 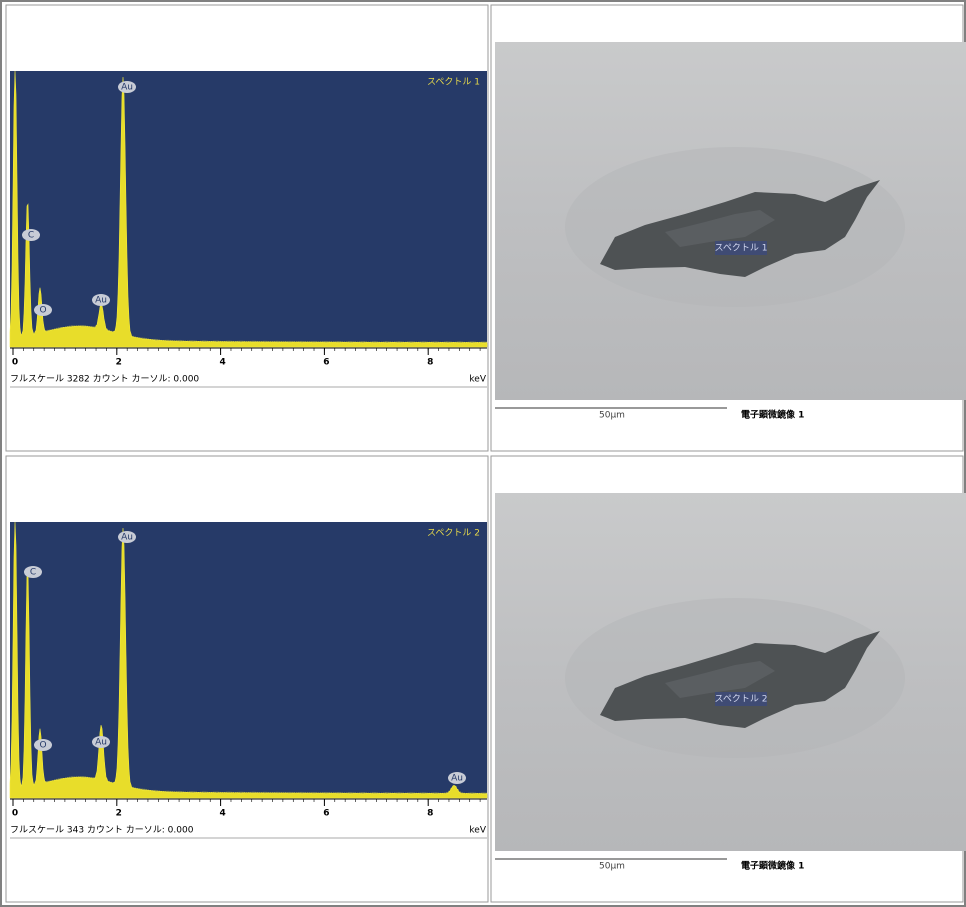 What do you see at coordinates (102, 830) in the screenshot?
I see `spectrum-status: フルスケール 343 カウント カーソル: 0.000` at bounding box center [102, 830].